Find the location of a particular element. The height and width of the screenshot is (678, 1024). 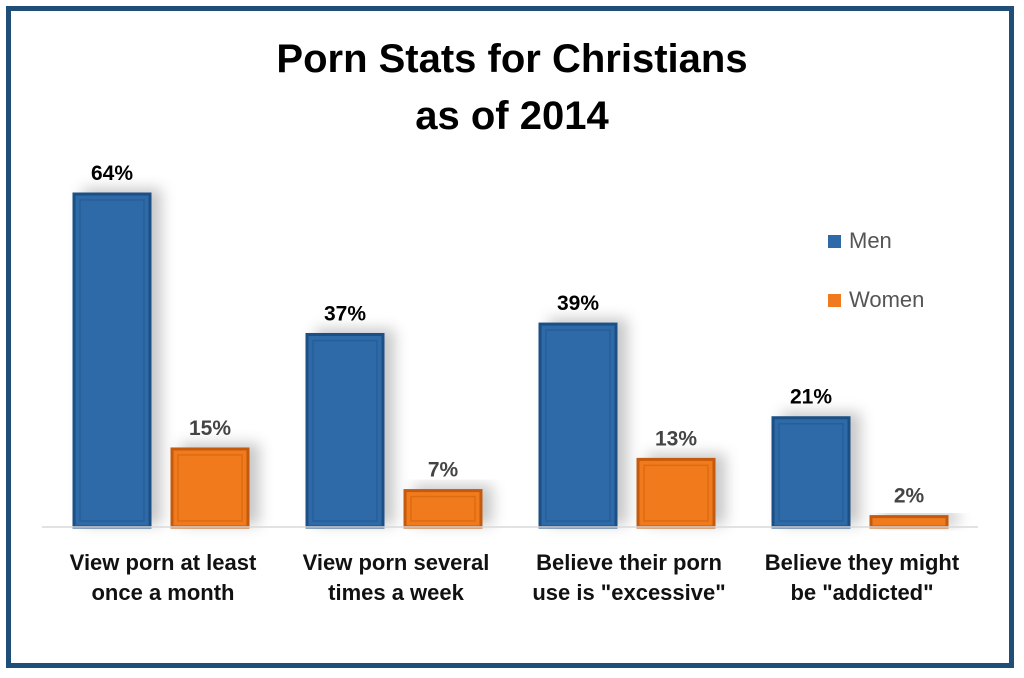

data-label-women-1: 15% is located at coordinates (210, 428).